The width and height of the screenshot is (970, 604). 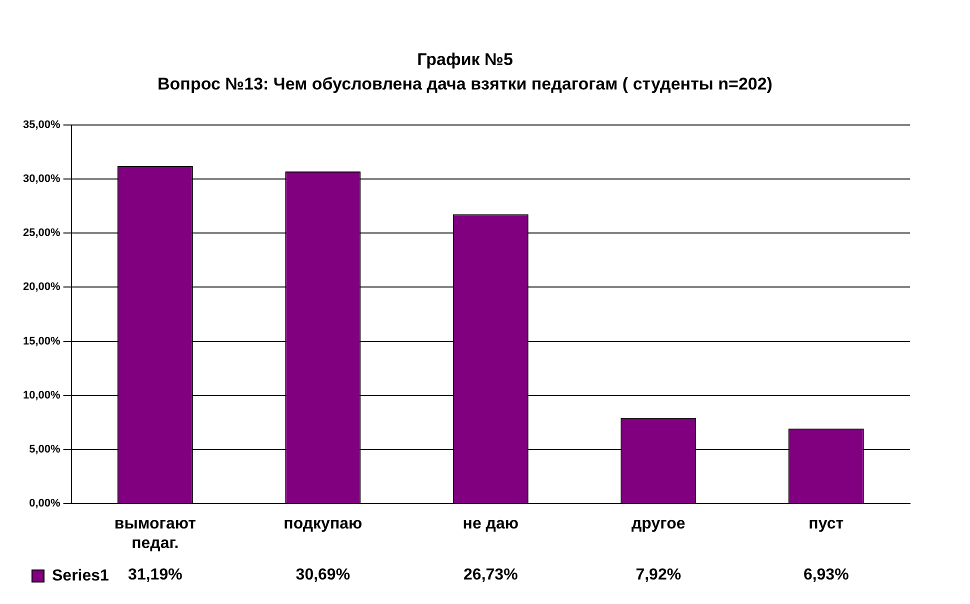 I want to click on x-tick-label: другое, so click(x=659, y=524).